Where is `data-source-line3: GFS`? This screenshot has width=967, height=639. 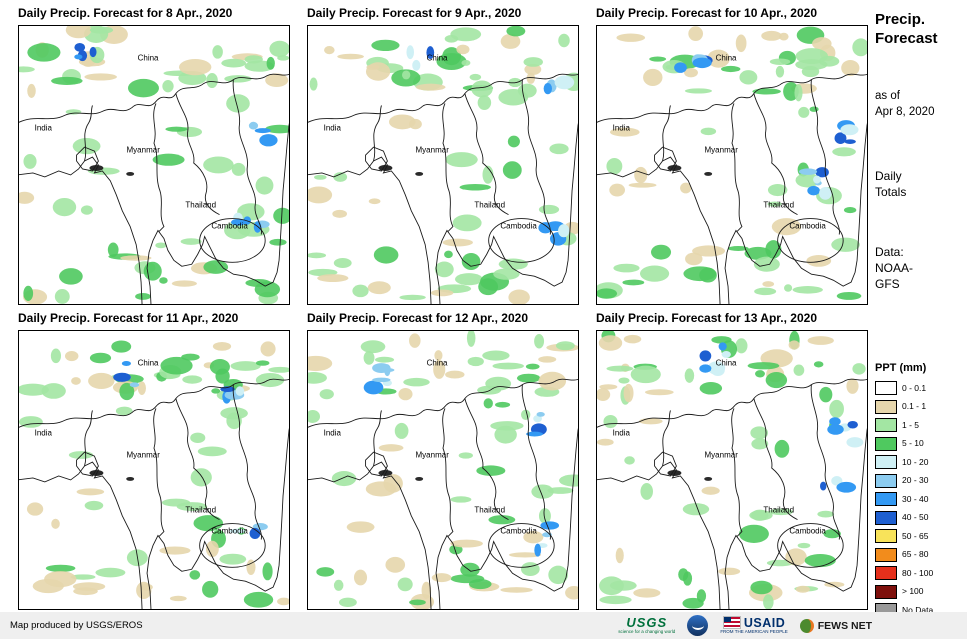
data-source-line3: GFS is located at coordinates (887, 284).